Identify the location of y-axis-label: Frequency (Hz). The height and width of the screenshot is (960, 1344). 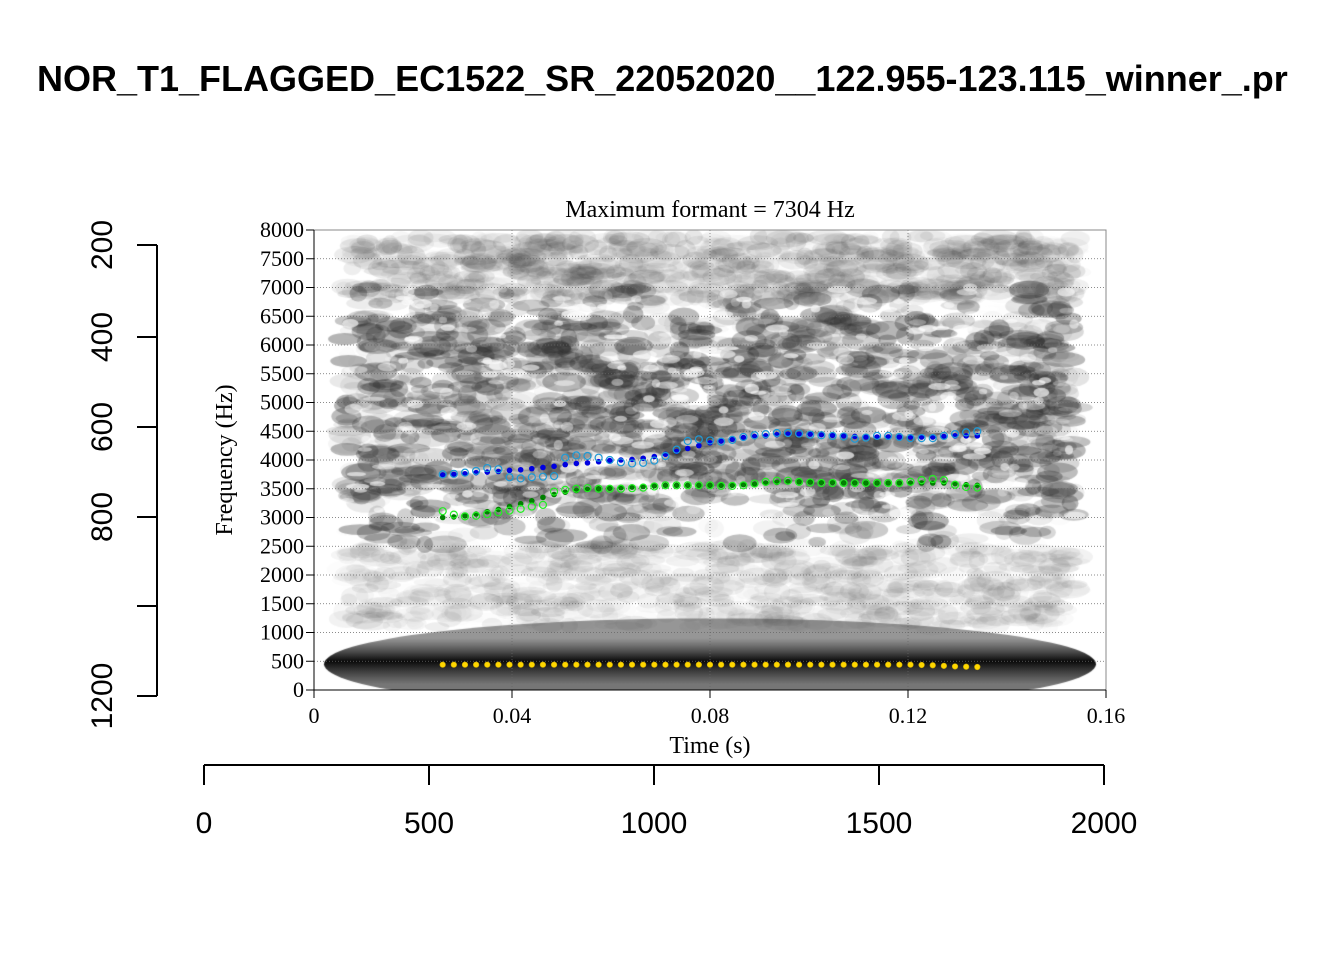
(225, 459).